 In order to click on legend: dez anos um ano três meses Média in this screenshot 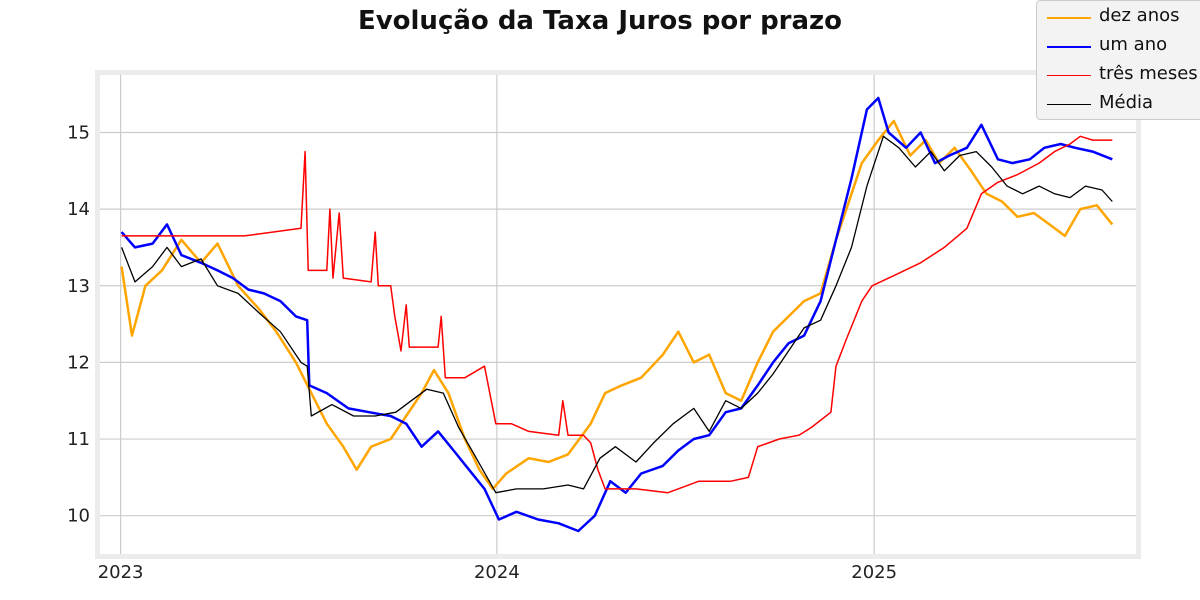, I will do `click(1118, 60)`.